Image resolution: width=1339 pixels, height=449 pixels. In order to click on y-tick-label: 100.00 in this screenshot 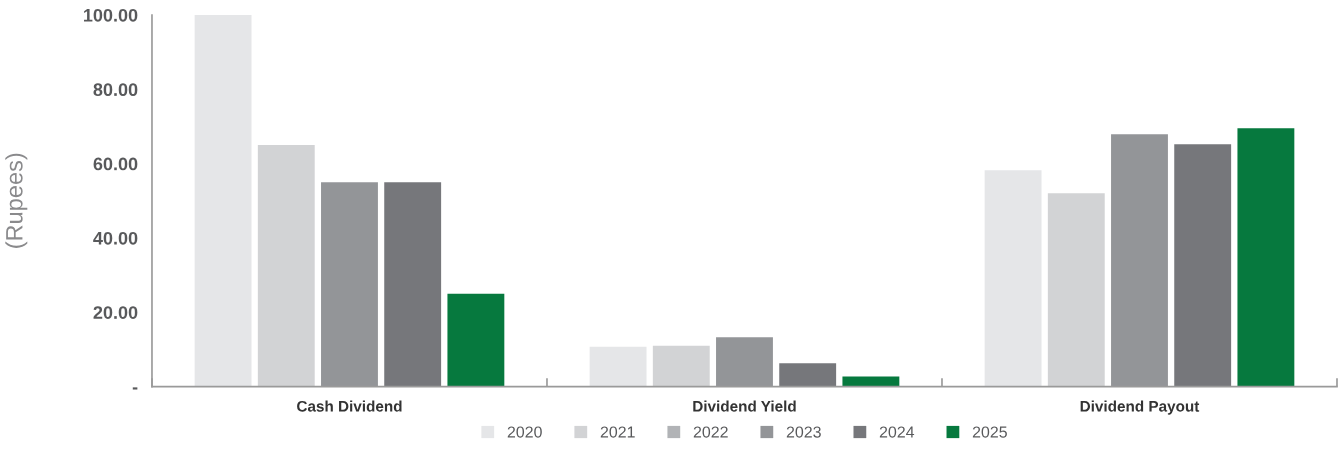, I will do `click(111, 15)`.